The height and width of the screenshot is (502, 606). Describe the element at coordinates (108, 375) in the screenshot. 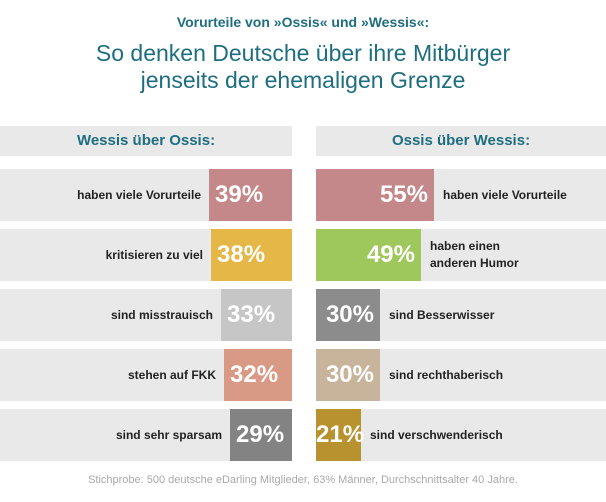

I see `left-bar-label: stehen auf FKK` at that location.